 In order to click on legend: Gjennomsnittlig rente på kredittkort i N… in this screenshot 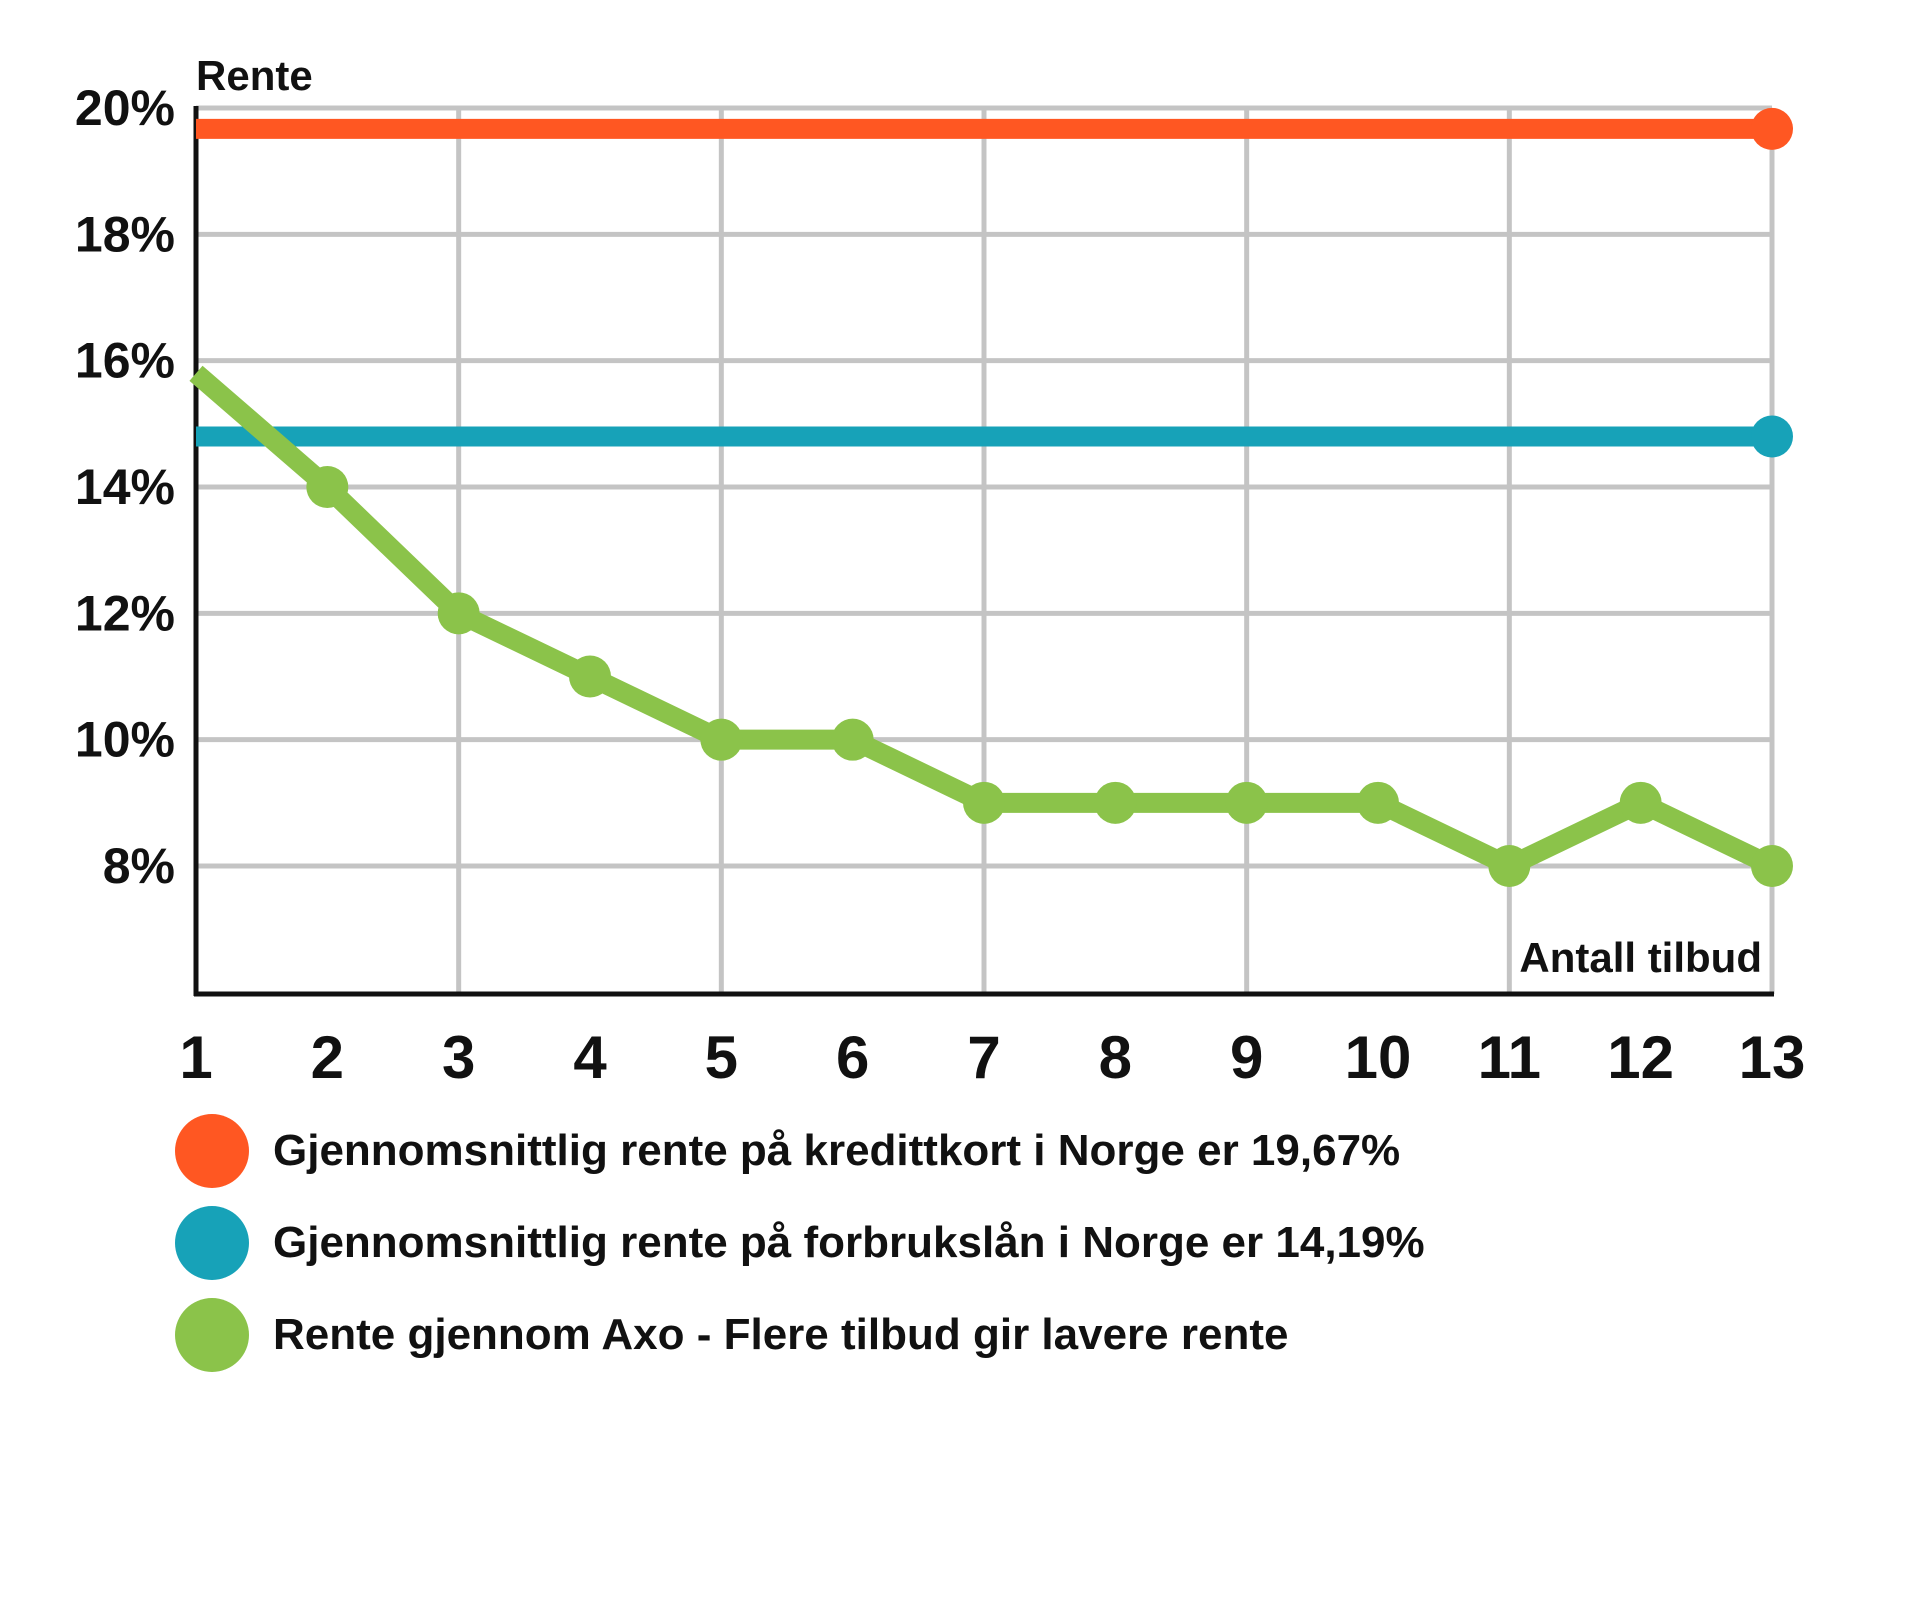, I will do `click(800, 1243)`.